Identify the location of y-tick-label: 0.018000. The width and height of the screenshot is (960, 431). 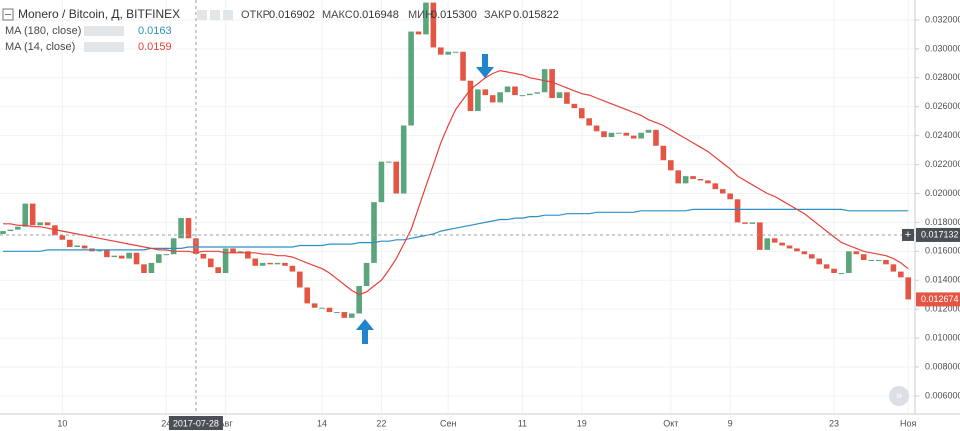
(942, 222).